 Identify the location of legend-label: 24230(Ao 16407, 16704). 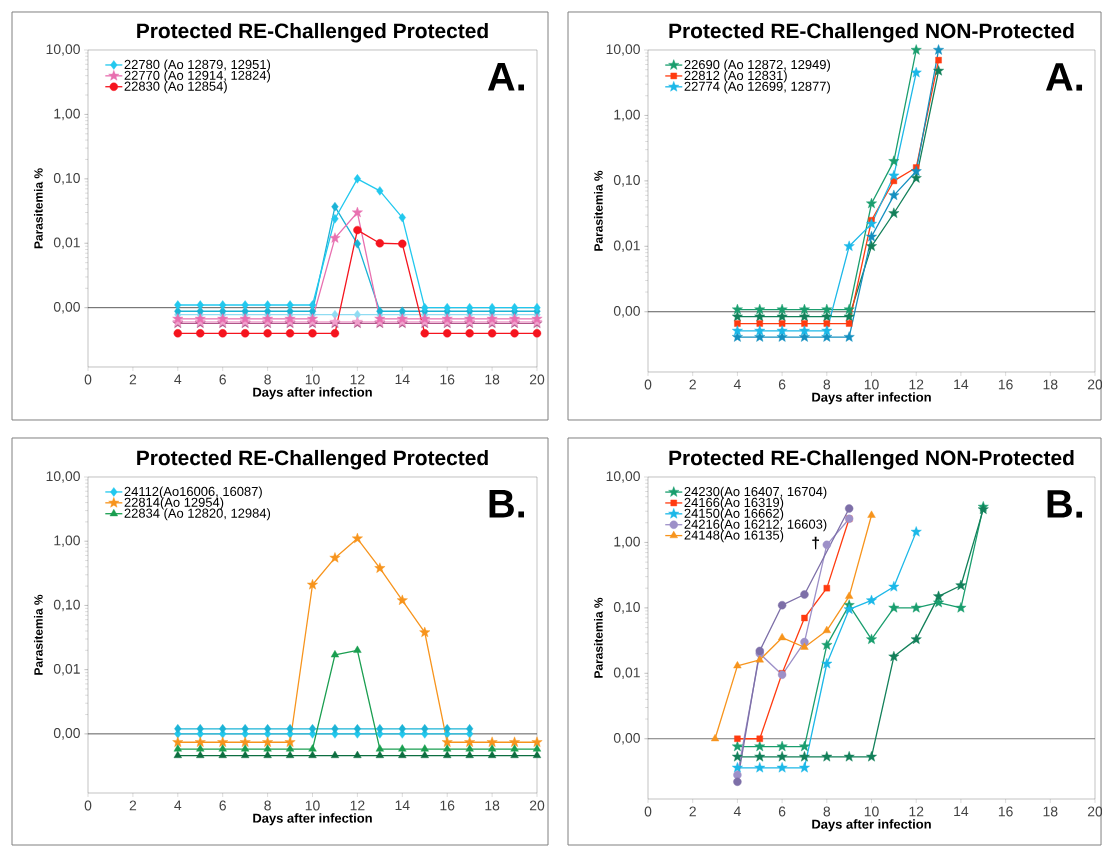
(755, 492).